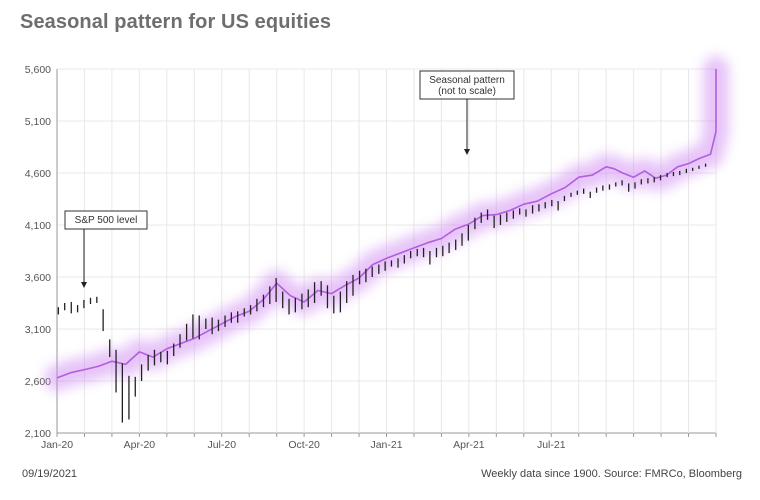  Describe the element at coordinates (304, 445) in the screenshot. I see `x-tick-label: Oct-20` at that location.